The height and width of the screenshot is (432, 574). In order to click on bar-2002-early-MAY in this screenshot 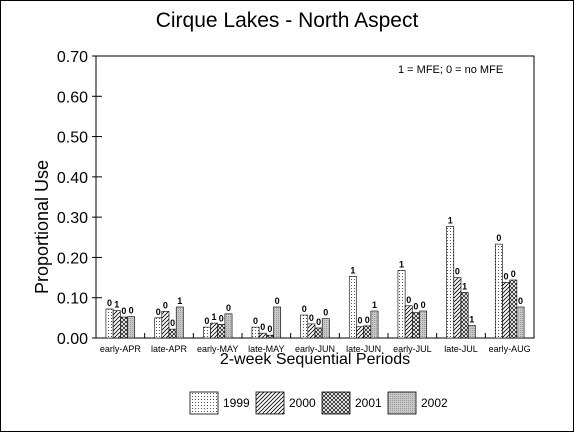, I will do `click(228, 326)`.